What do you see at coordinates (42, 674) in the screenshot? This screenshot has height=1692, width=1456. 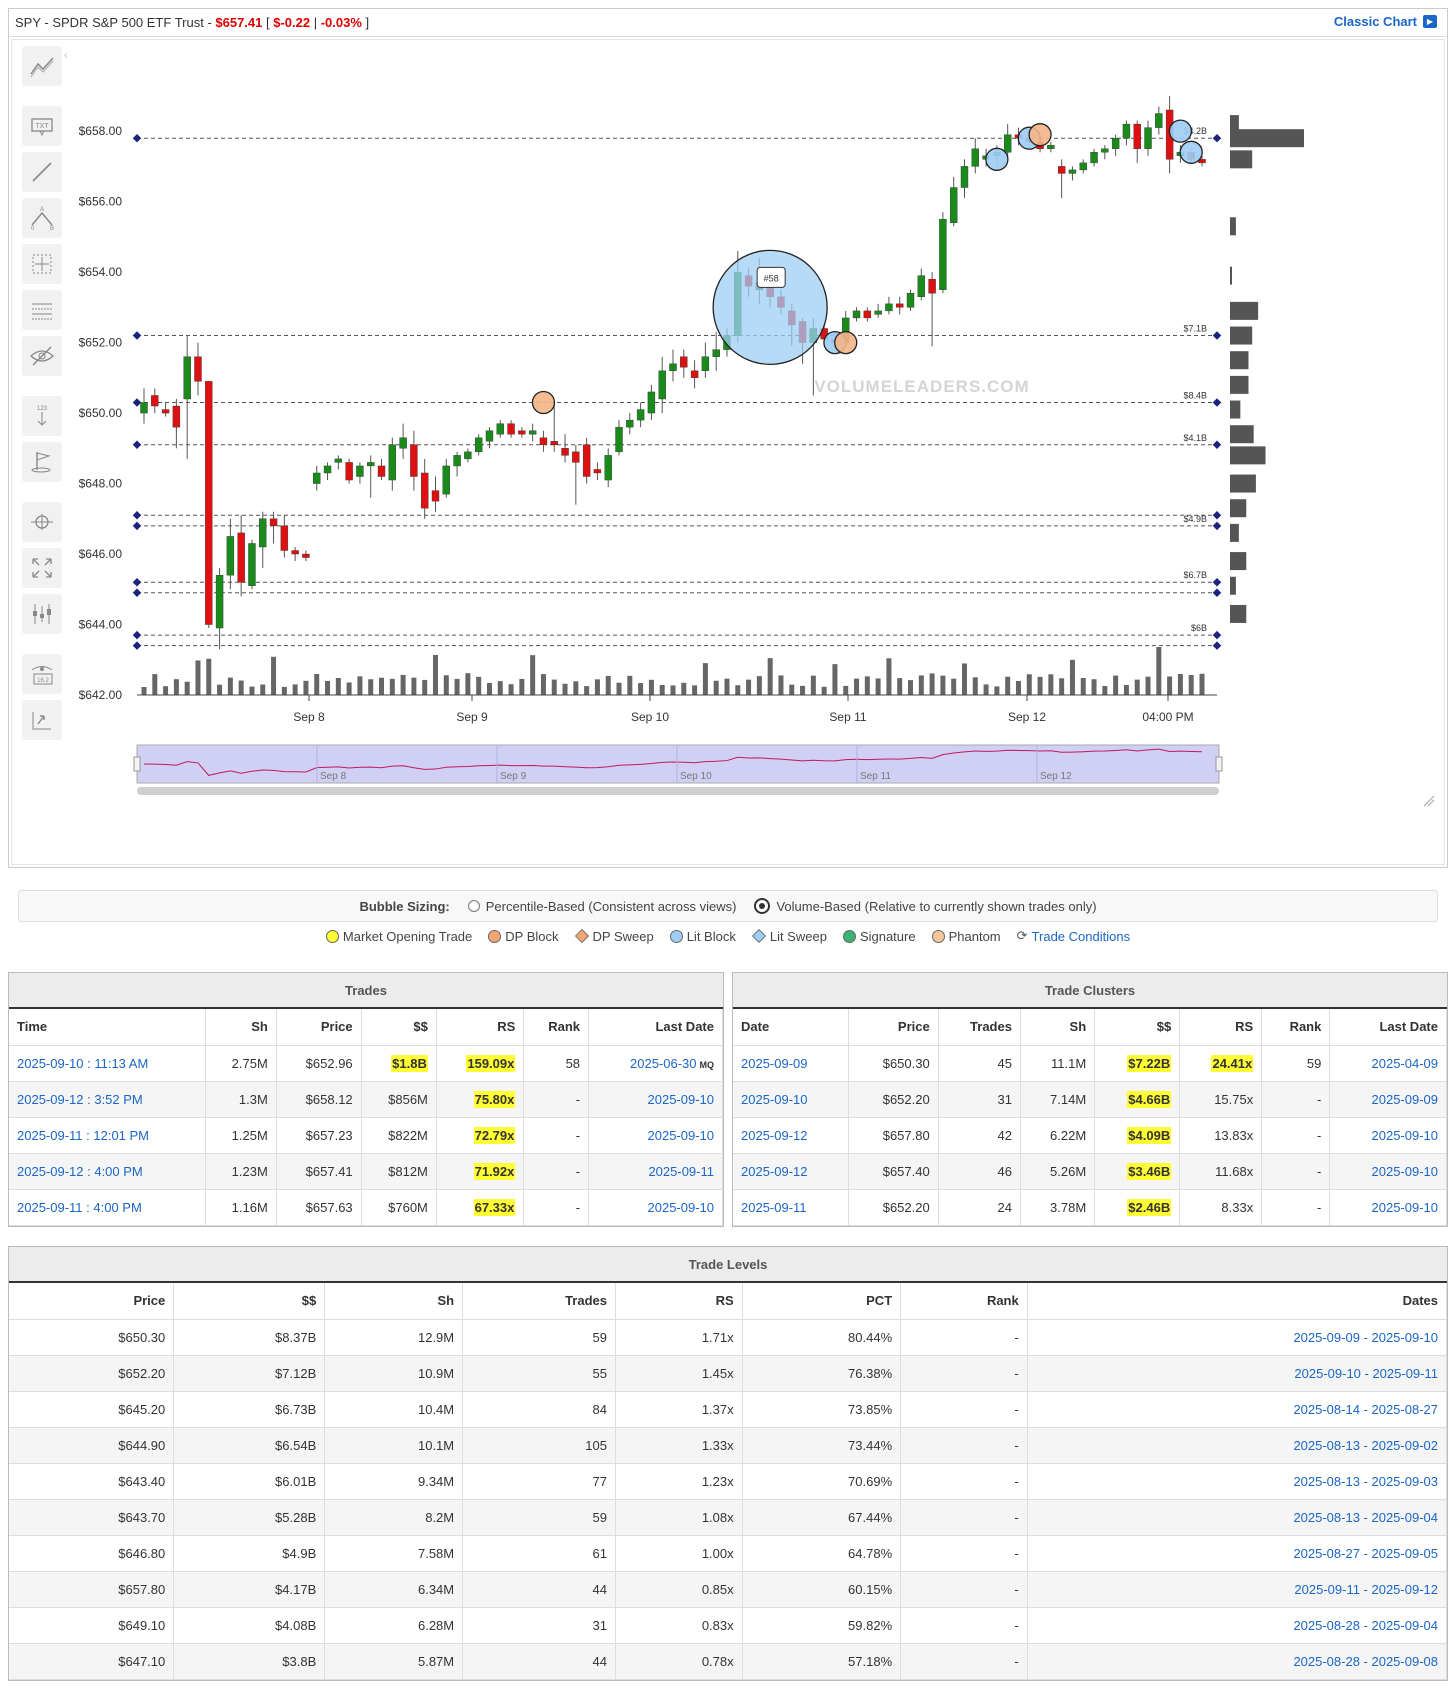 I see `visibility-icon: 16.2` at bounding box center [42, 674].